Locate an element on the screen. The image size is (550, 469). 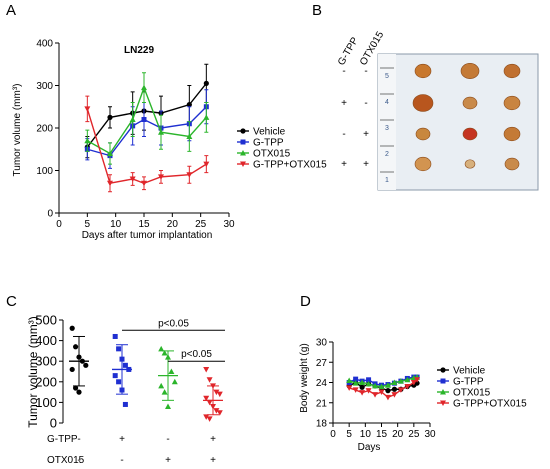
photo-ruler is located at coordinates (387, 122).